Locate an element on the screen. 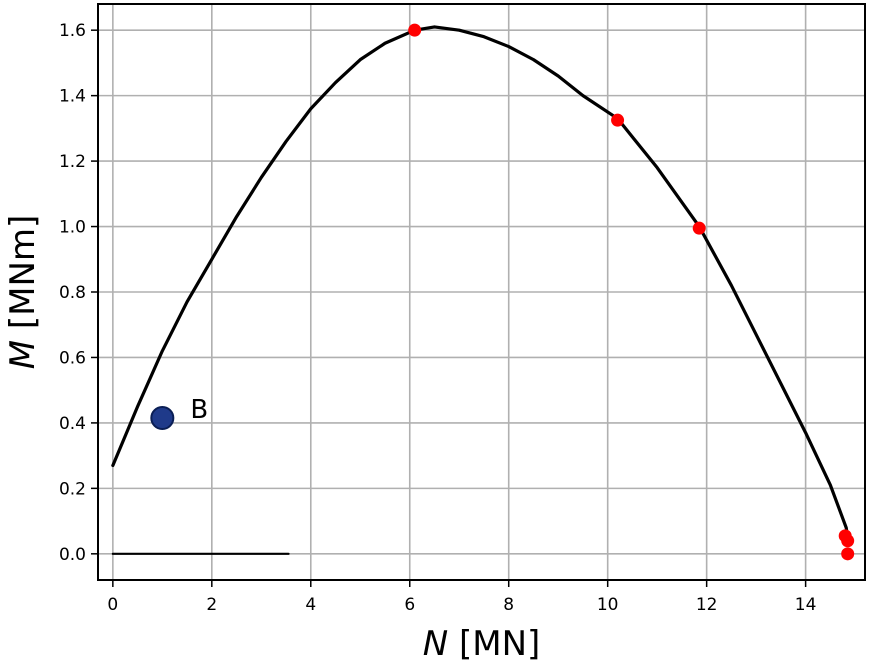 Image resolution: width=869 pixels, height=663 pixels. x-tick-label: 14 is located at coordinates (806, 605).